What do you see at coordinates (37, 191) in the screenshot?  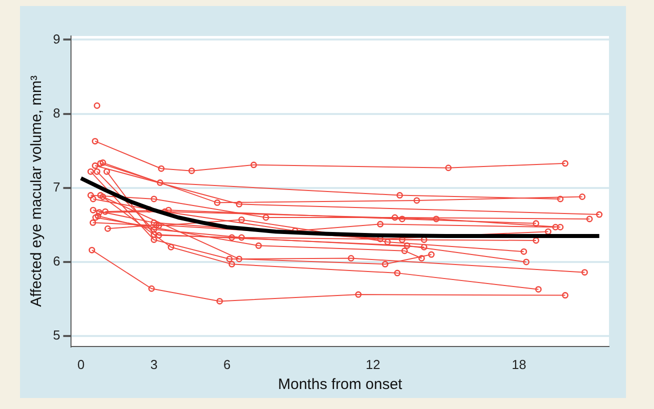 I see `y-axis-title: Affected eye macular volume, mm³` at bounding box center [37, 191].